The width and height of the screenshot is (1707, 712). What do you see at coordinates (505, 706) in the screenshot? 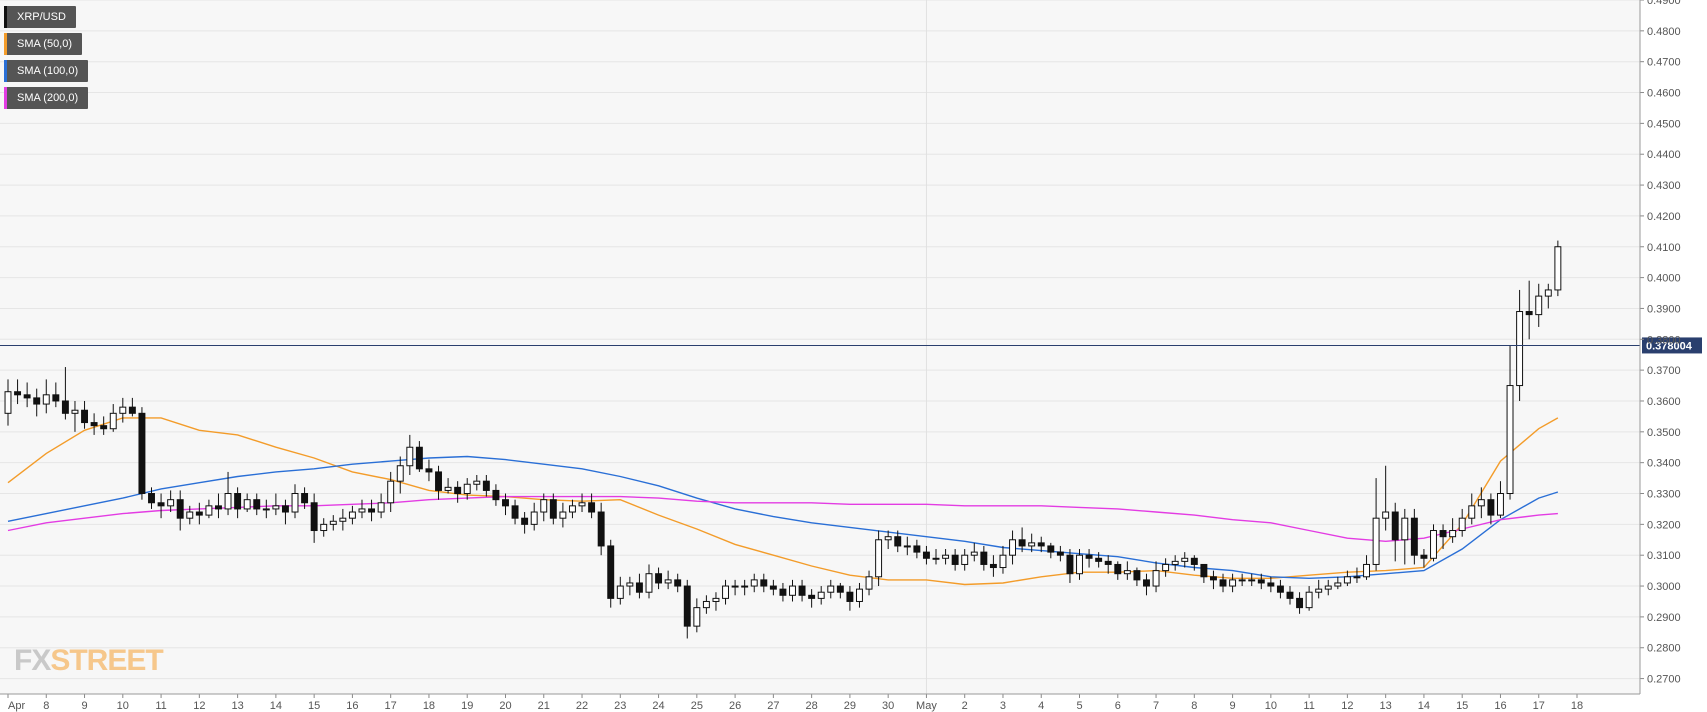
I see `x-tick-label: 20` at bounding box center [505, 706].